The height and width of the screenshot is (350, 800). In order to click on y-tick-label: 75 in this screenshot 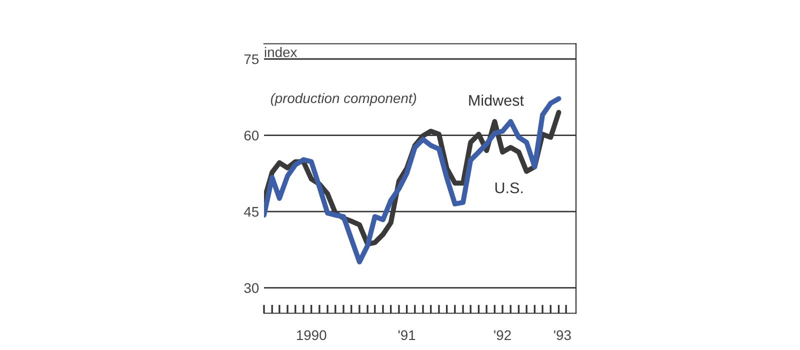, I will do `click(251, 59)`.